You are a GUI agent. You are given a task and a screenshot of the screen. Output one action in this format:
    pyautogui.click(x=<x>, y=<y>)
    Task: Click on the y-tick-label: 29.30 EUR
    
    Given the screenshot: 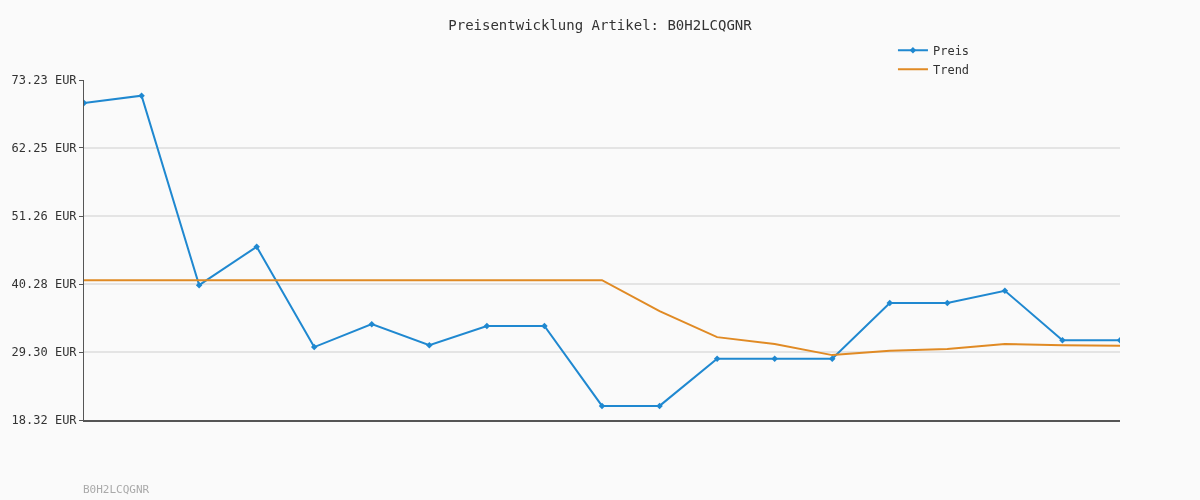 What is the action you would take?
    pyautogui.click(x=44, y=352)
    